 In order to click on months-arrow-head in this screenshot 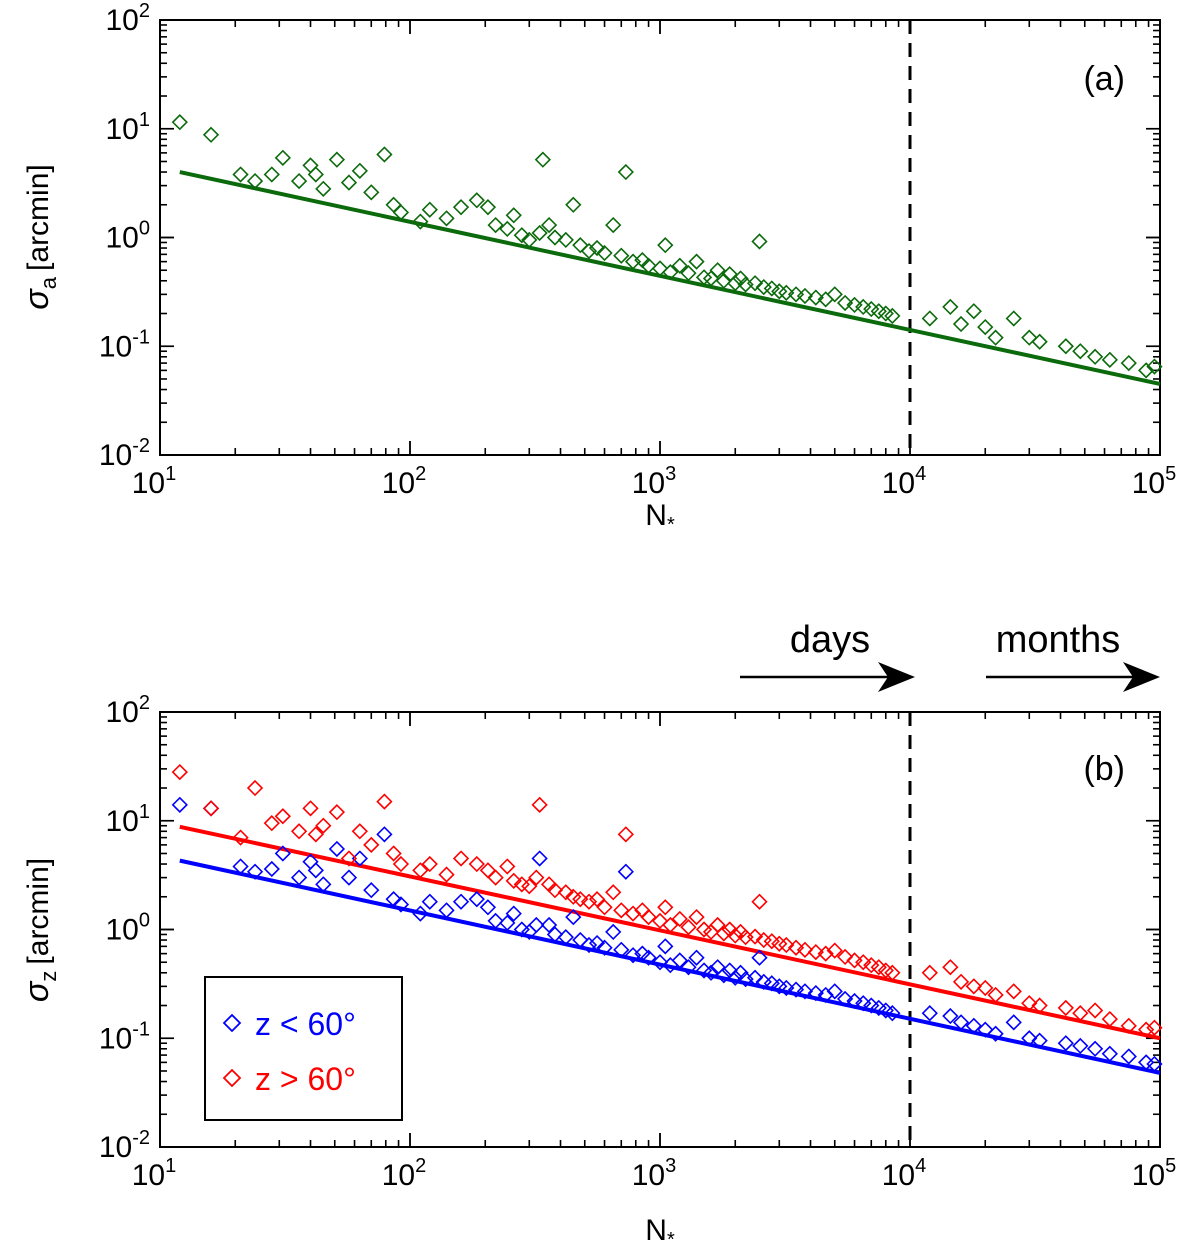, I will do `click(1141, 677)`.